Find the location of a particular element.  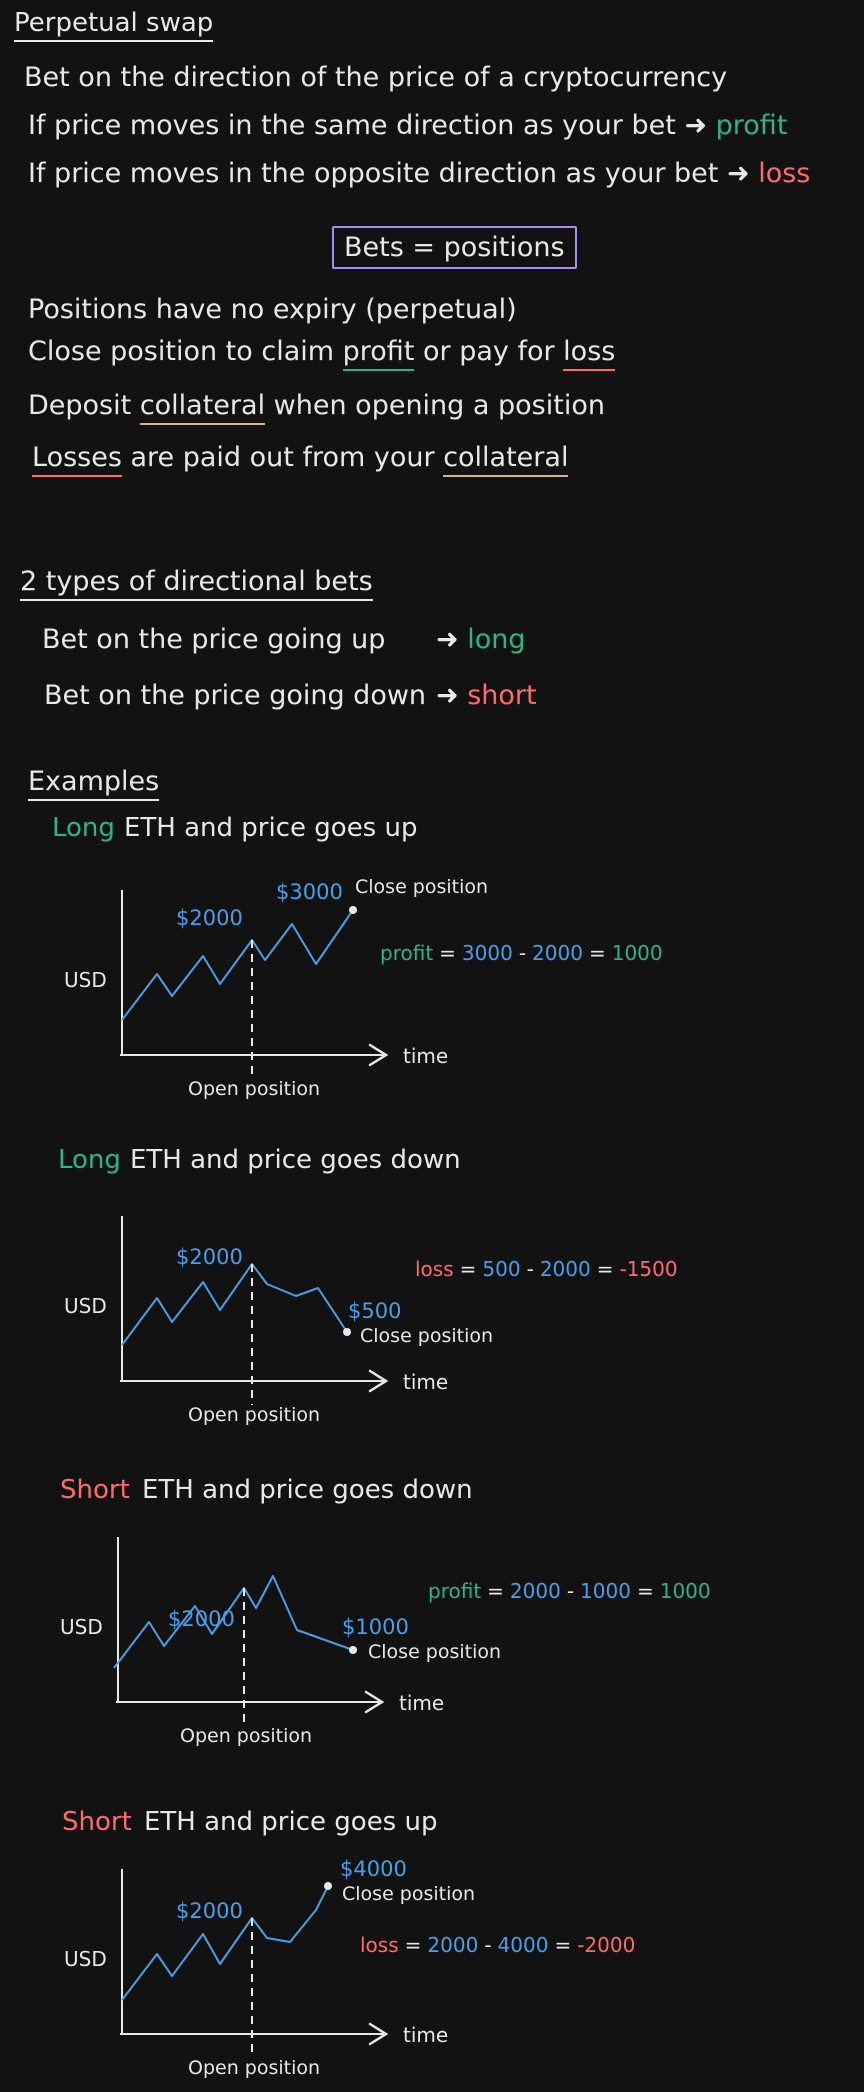

rule-text: or pay for is located at coordinates (489, 351).